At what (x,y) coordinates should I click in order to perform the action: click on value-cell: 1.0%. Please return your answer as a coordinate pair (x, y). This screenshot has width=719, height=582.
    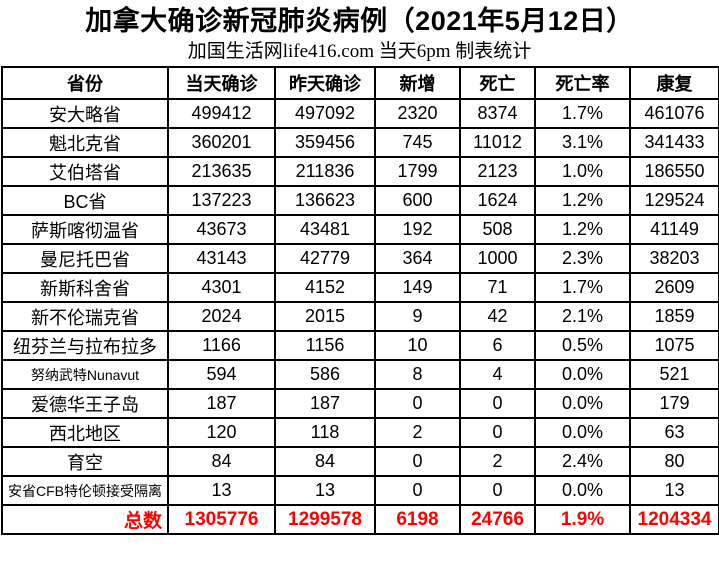
    Looking at the image, I should click on (582, 171).